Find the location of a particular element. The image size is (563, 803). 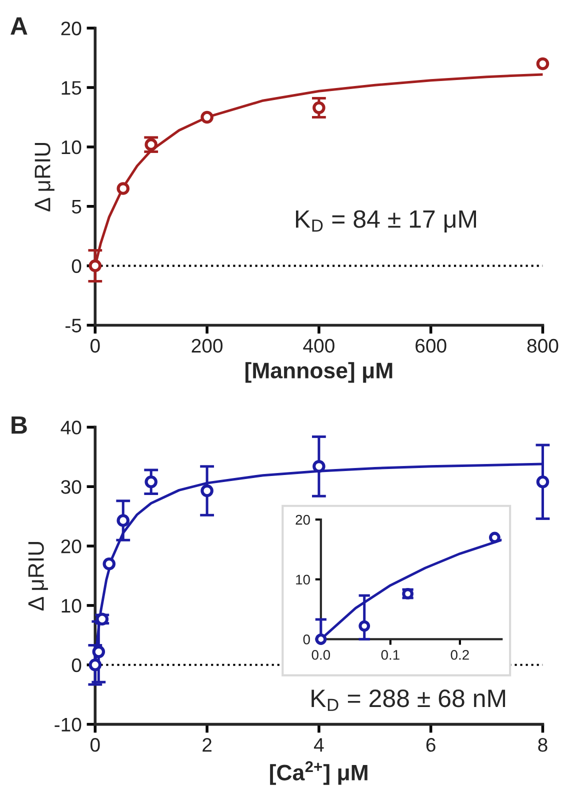

chart-title: B is located at coordinates (19, 425).